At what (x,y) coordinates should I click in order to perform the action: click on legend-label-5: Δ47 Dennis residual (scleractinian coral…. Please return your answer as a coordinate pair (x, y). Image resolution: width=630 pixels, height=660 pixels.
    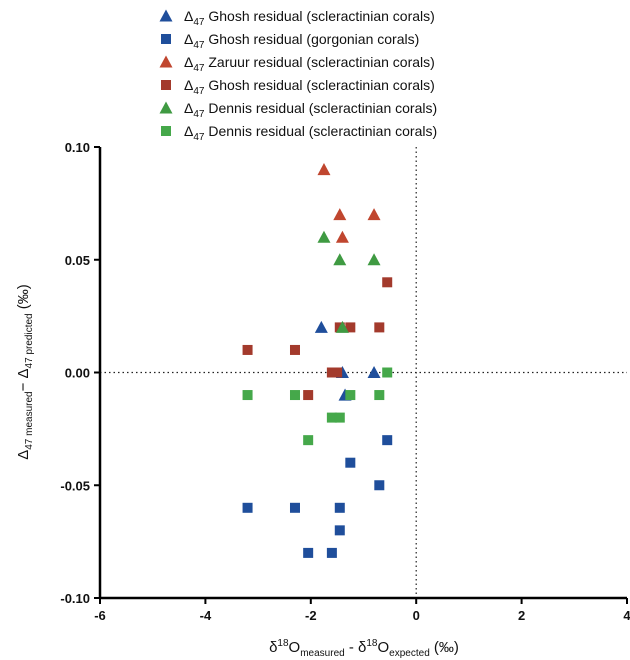
    Looking at the image, I should click on (310, 133).